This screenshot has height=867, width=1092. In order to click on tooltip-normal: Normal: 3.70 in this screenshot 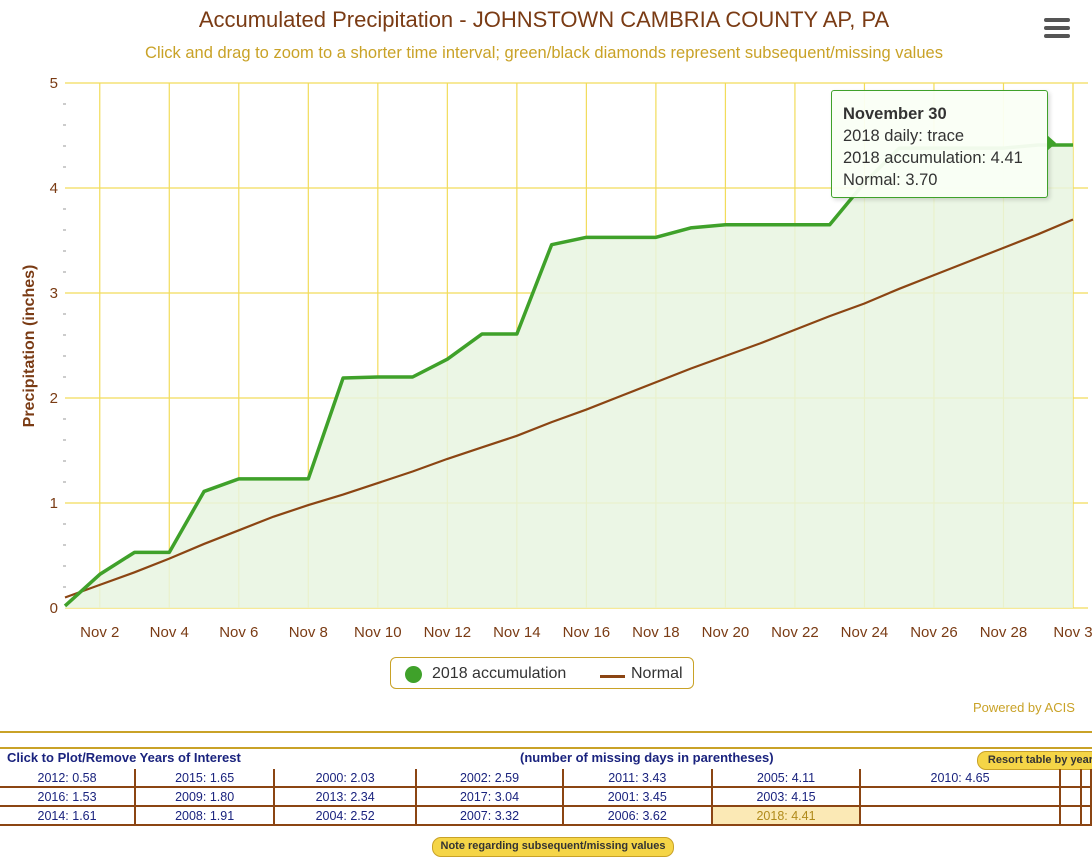, I will do `click(890, 180)`.